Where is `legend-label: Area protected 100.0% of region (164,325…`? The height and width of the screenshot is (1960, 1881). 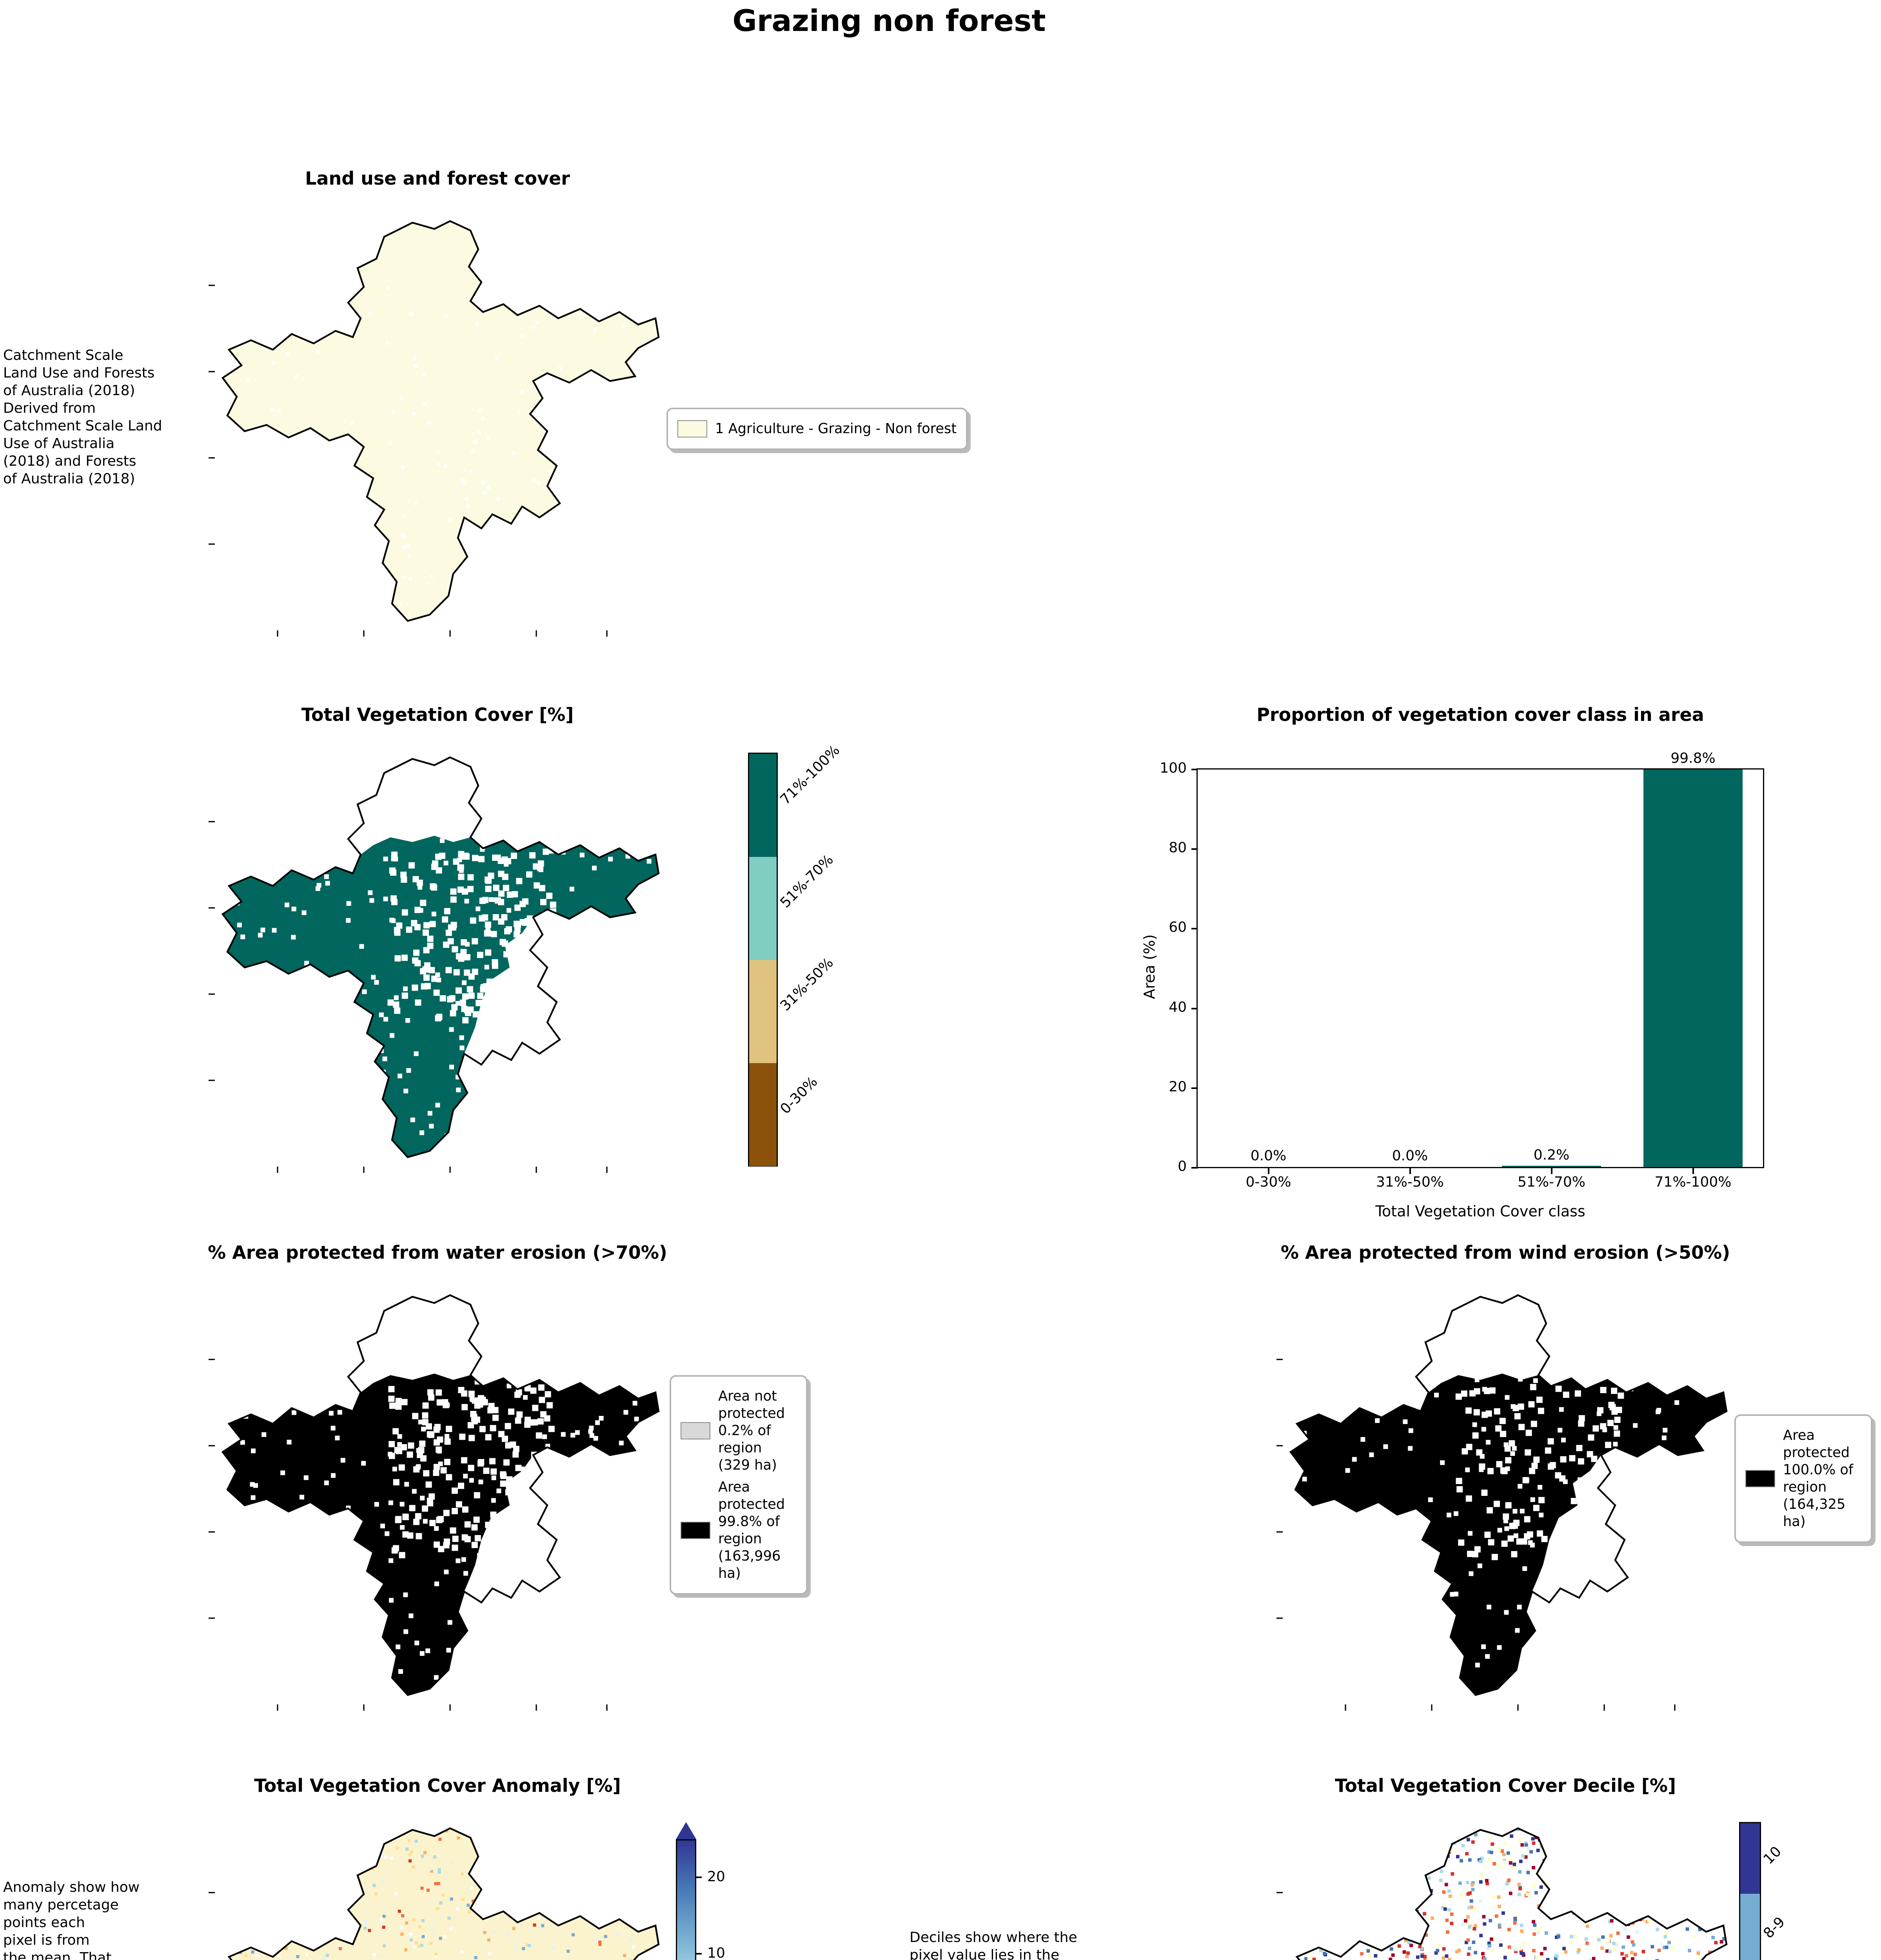 legend-label: Area protected 100.0% of region (164,325… is located at coordinates (1818, 1478).